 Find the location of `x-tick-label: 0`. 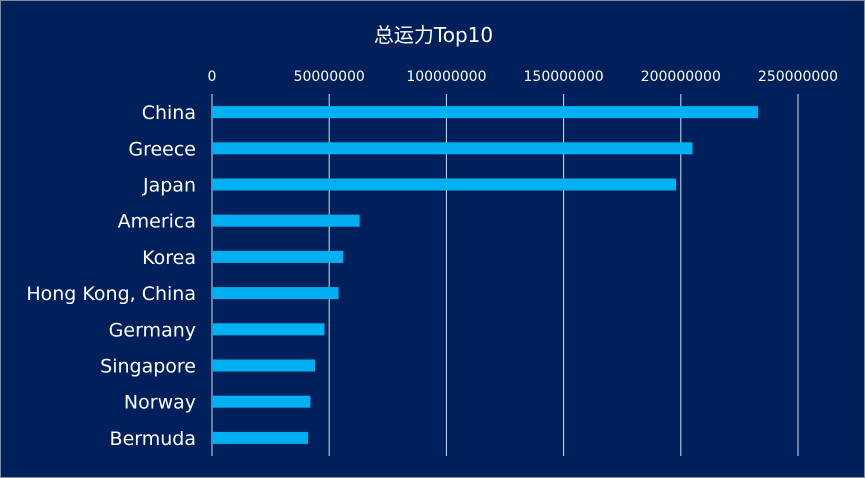

x-tick-label: 0 is located at coordinates (212, 77).